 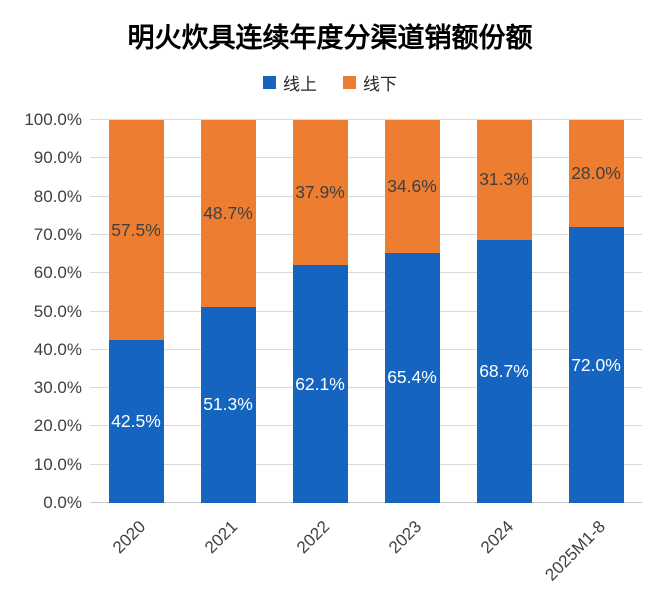 I want to click on y-tick-label: 90.0%, so click(x=57, y=158).